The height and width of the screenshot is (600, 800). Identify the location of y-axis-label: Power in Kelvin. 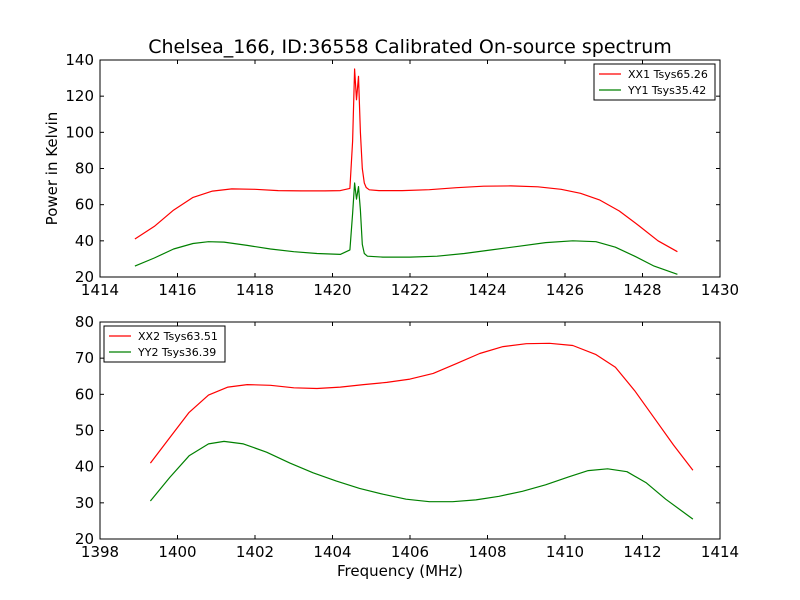
(52, 169).